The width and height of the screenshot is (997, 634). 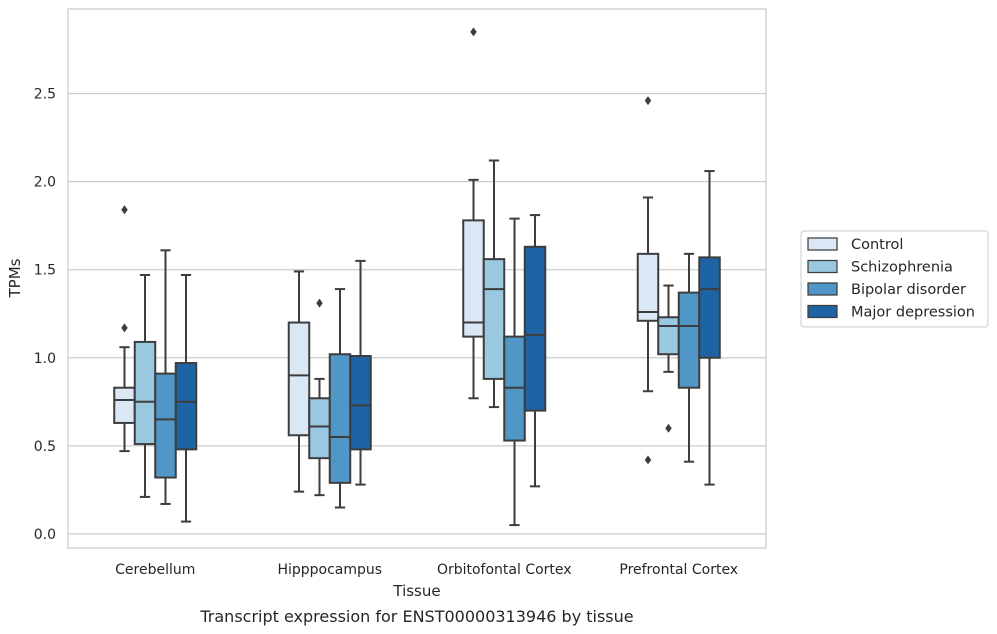 What do you see at coordinates (155, 570) in the screenshot?
I see `x-tick-label: Cerebellum` at bounding box center [155, 570].